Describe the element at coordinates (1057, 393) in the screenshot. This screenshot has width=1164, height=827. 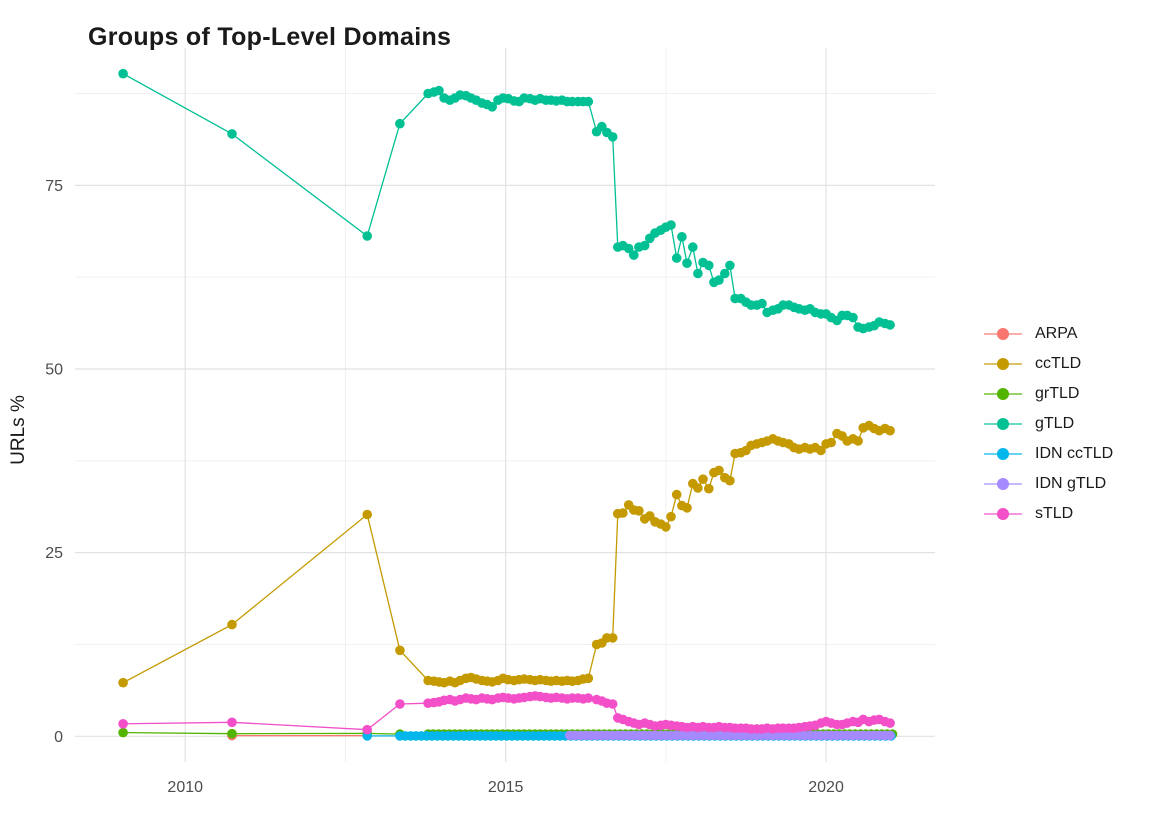
I see `legend-label: grTLD` at that location.